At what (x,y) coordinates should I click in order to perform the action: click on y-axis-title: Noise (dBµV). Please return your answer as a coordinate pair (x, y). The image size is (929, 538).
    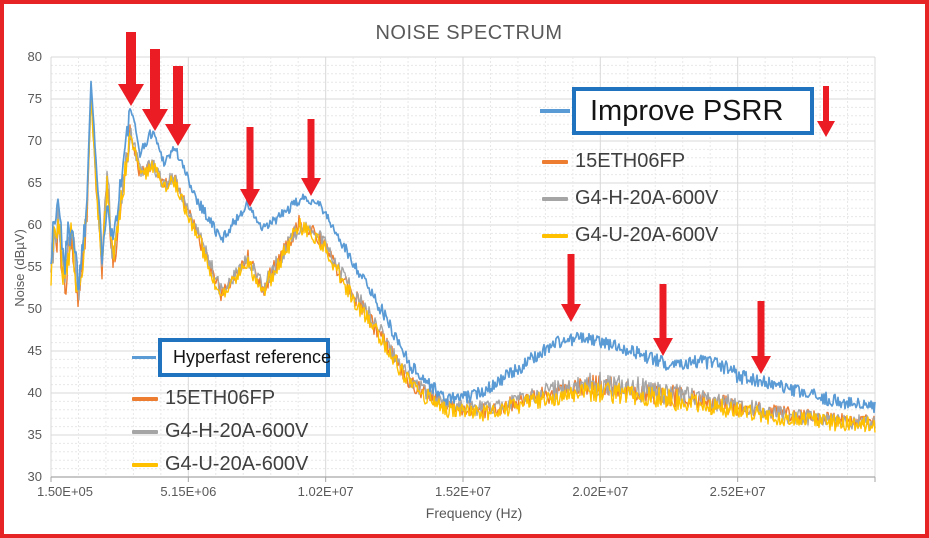
    Looking at the image, I should click on (19, 268).